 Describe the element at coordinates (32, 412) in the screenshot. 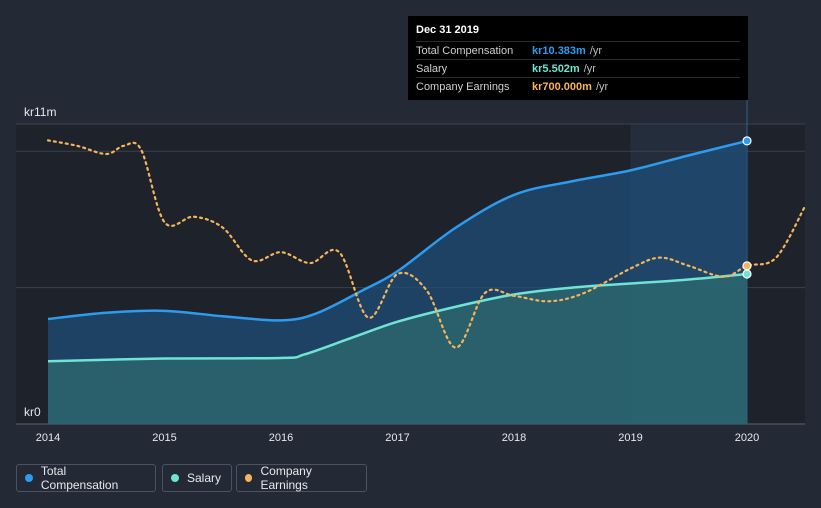

I see `y-tick-label: kr0` at that location.